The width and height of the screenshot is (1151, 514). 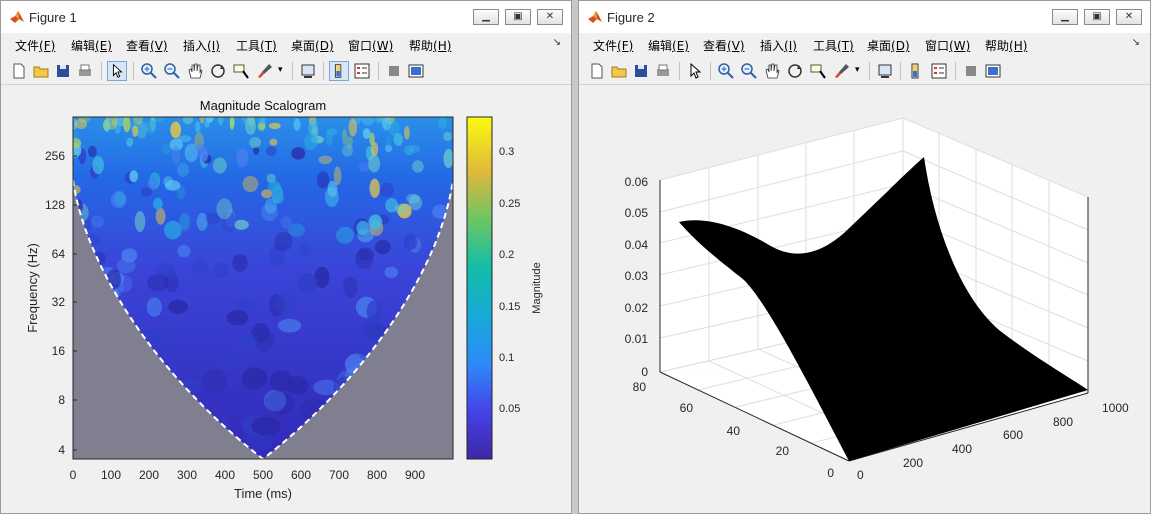 I want to click on y-tick-label: 8, so click(x=61, y=400).